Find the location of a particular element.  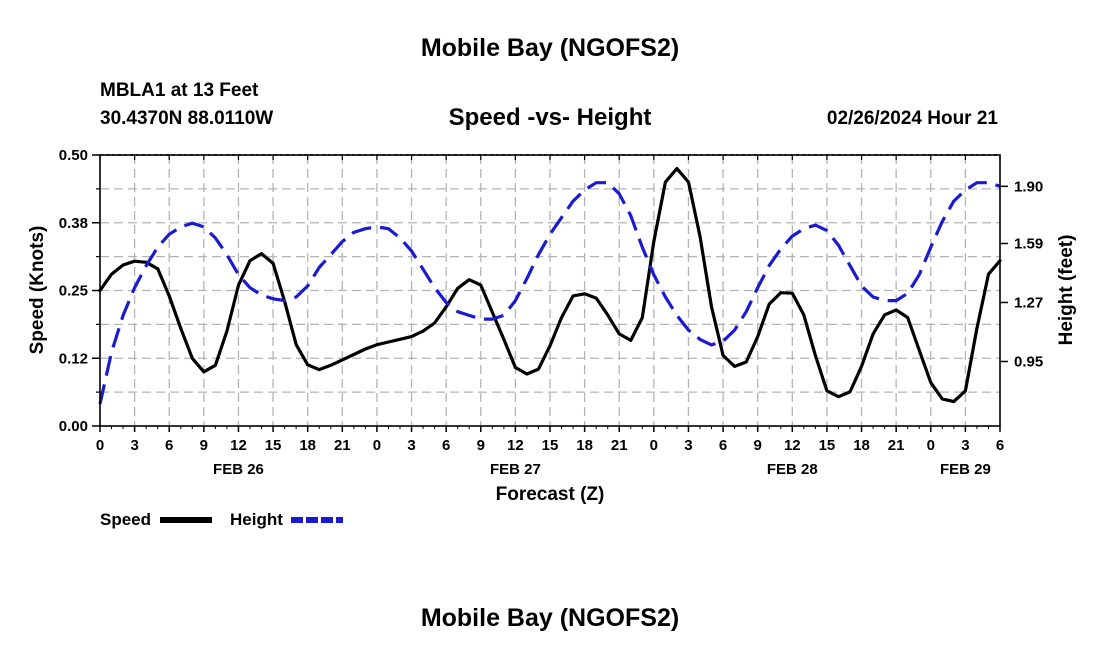

forecast-datetime: 02/26/2024 Hour 21 is located at coordinates (913, 118).